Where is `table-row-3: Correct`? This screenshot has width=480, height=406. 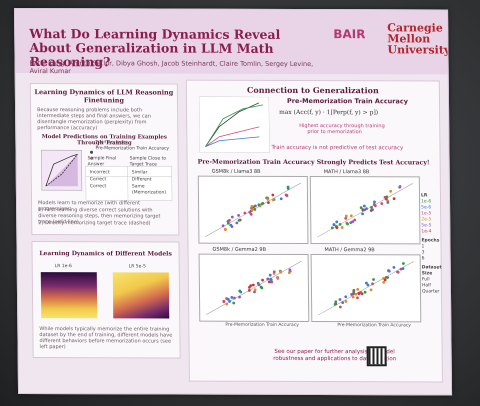
table-row-3: Correct is located at coordinates (98, 187).